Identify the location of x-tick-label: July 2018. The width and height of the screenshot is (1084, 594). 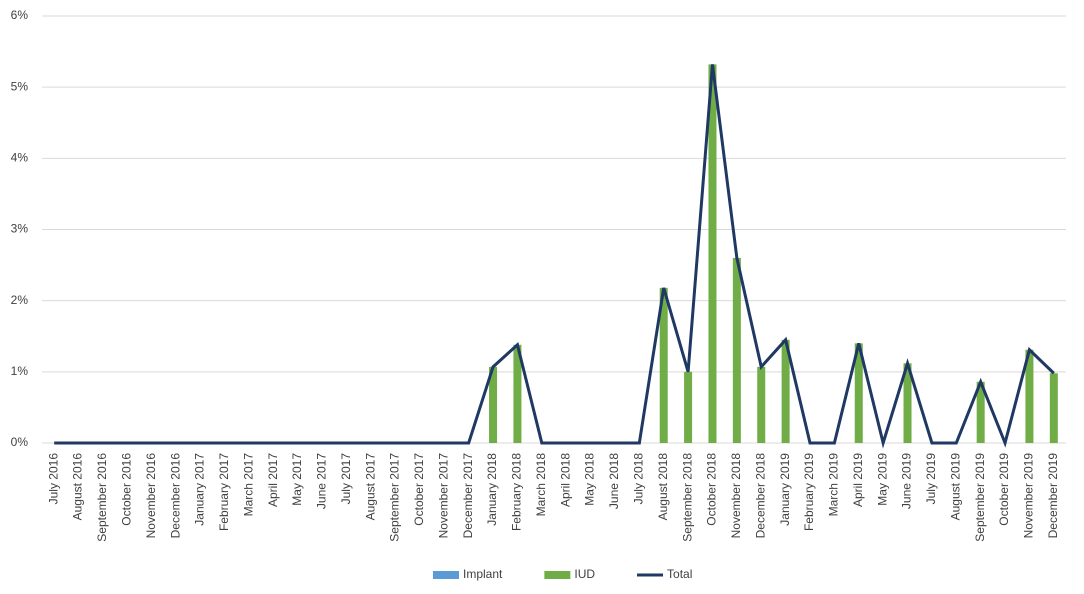
(639, 479).